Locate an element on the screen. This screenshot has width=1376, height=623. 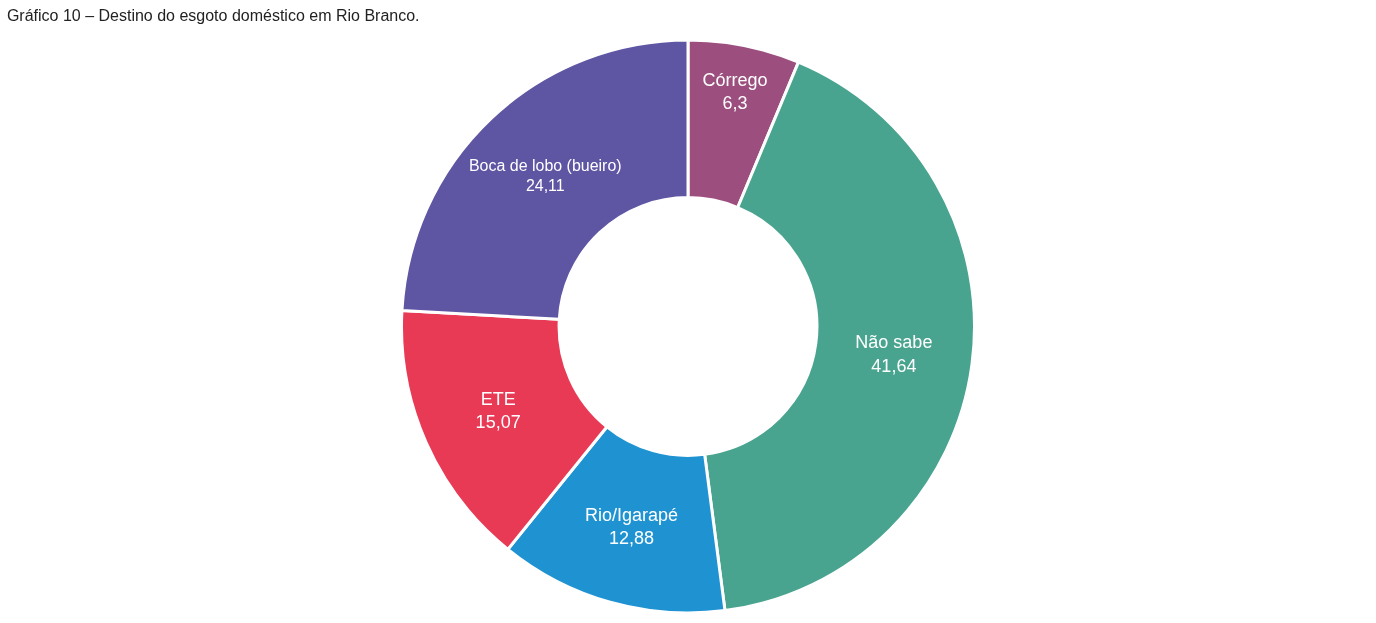
data-label: 24,11 is located at coordinates (545, 186).